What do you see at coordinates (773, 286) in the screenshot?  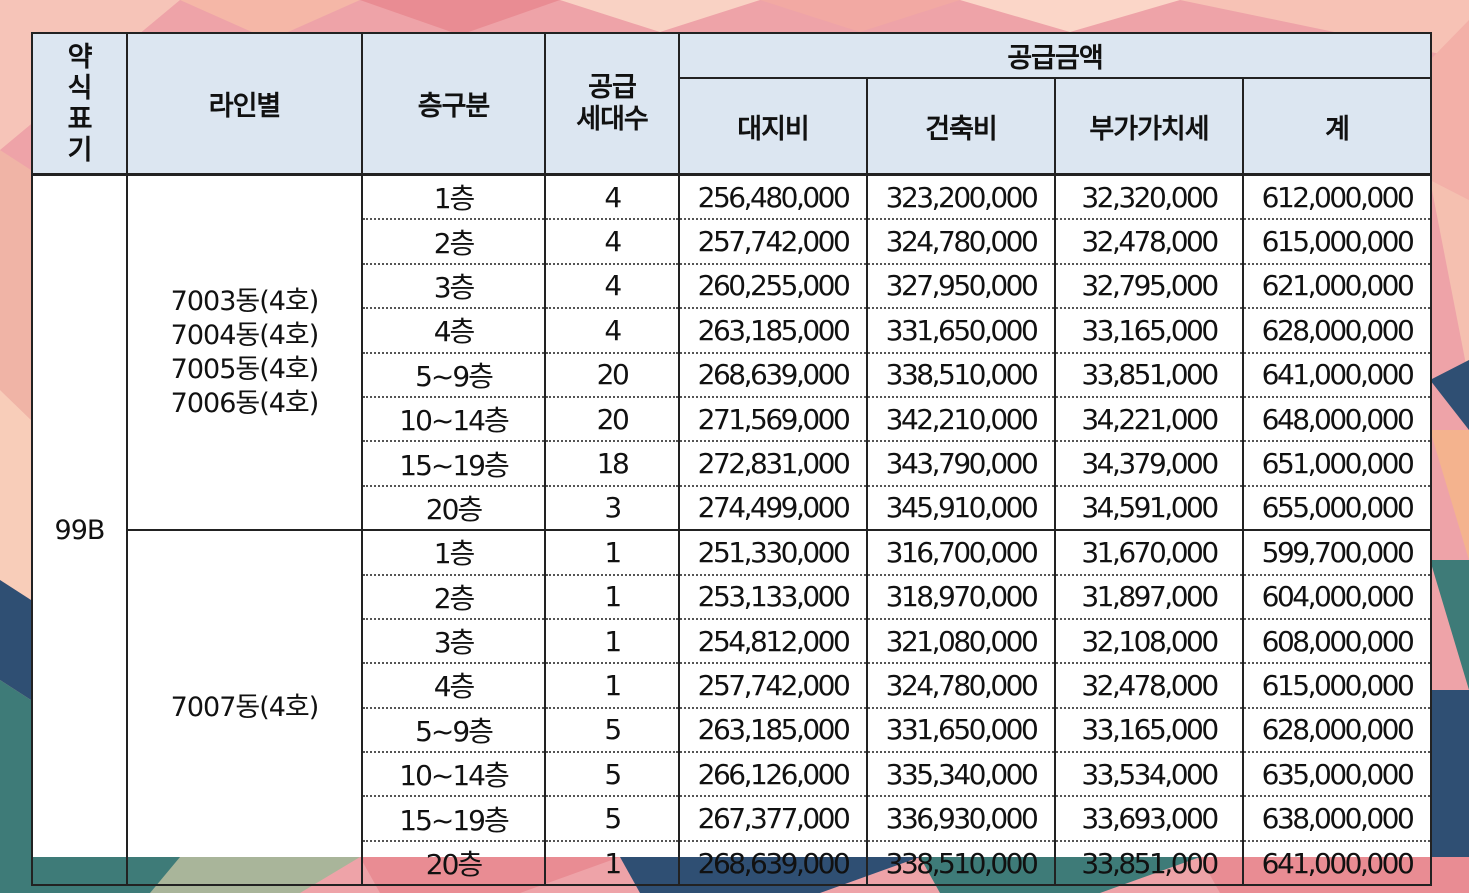 I see `land-cost-cell: 260,255,000` at bounding box center [773, 286].